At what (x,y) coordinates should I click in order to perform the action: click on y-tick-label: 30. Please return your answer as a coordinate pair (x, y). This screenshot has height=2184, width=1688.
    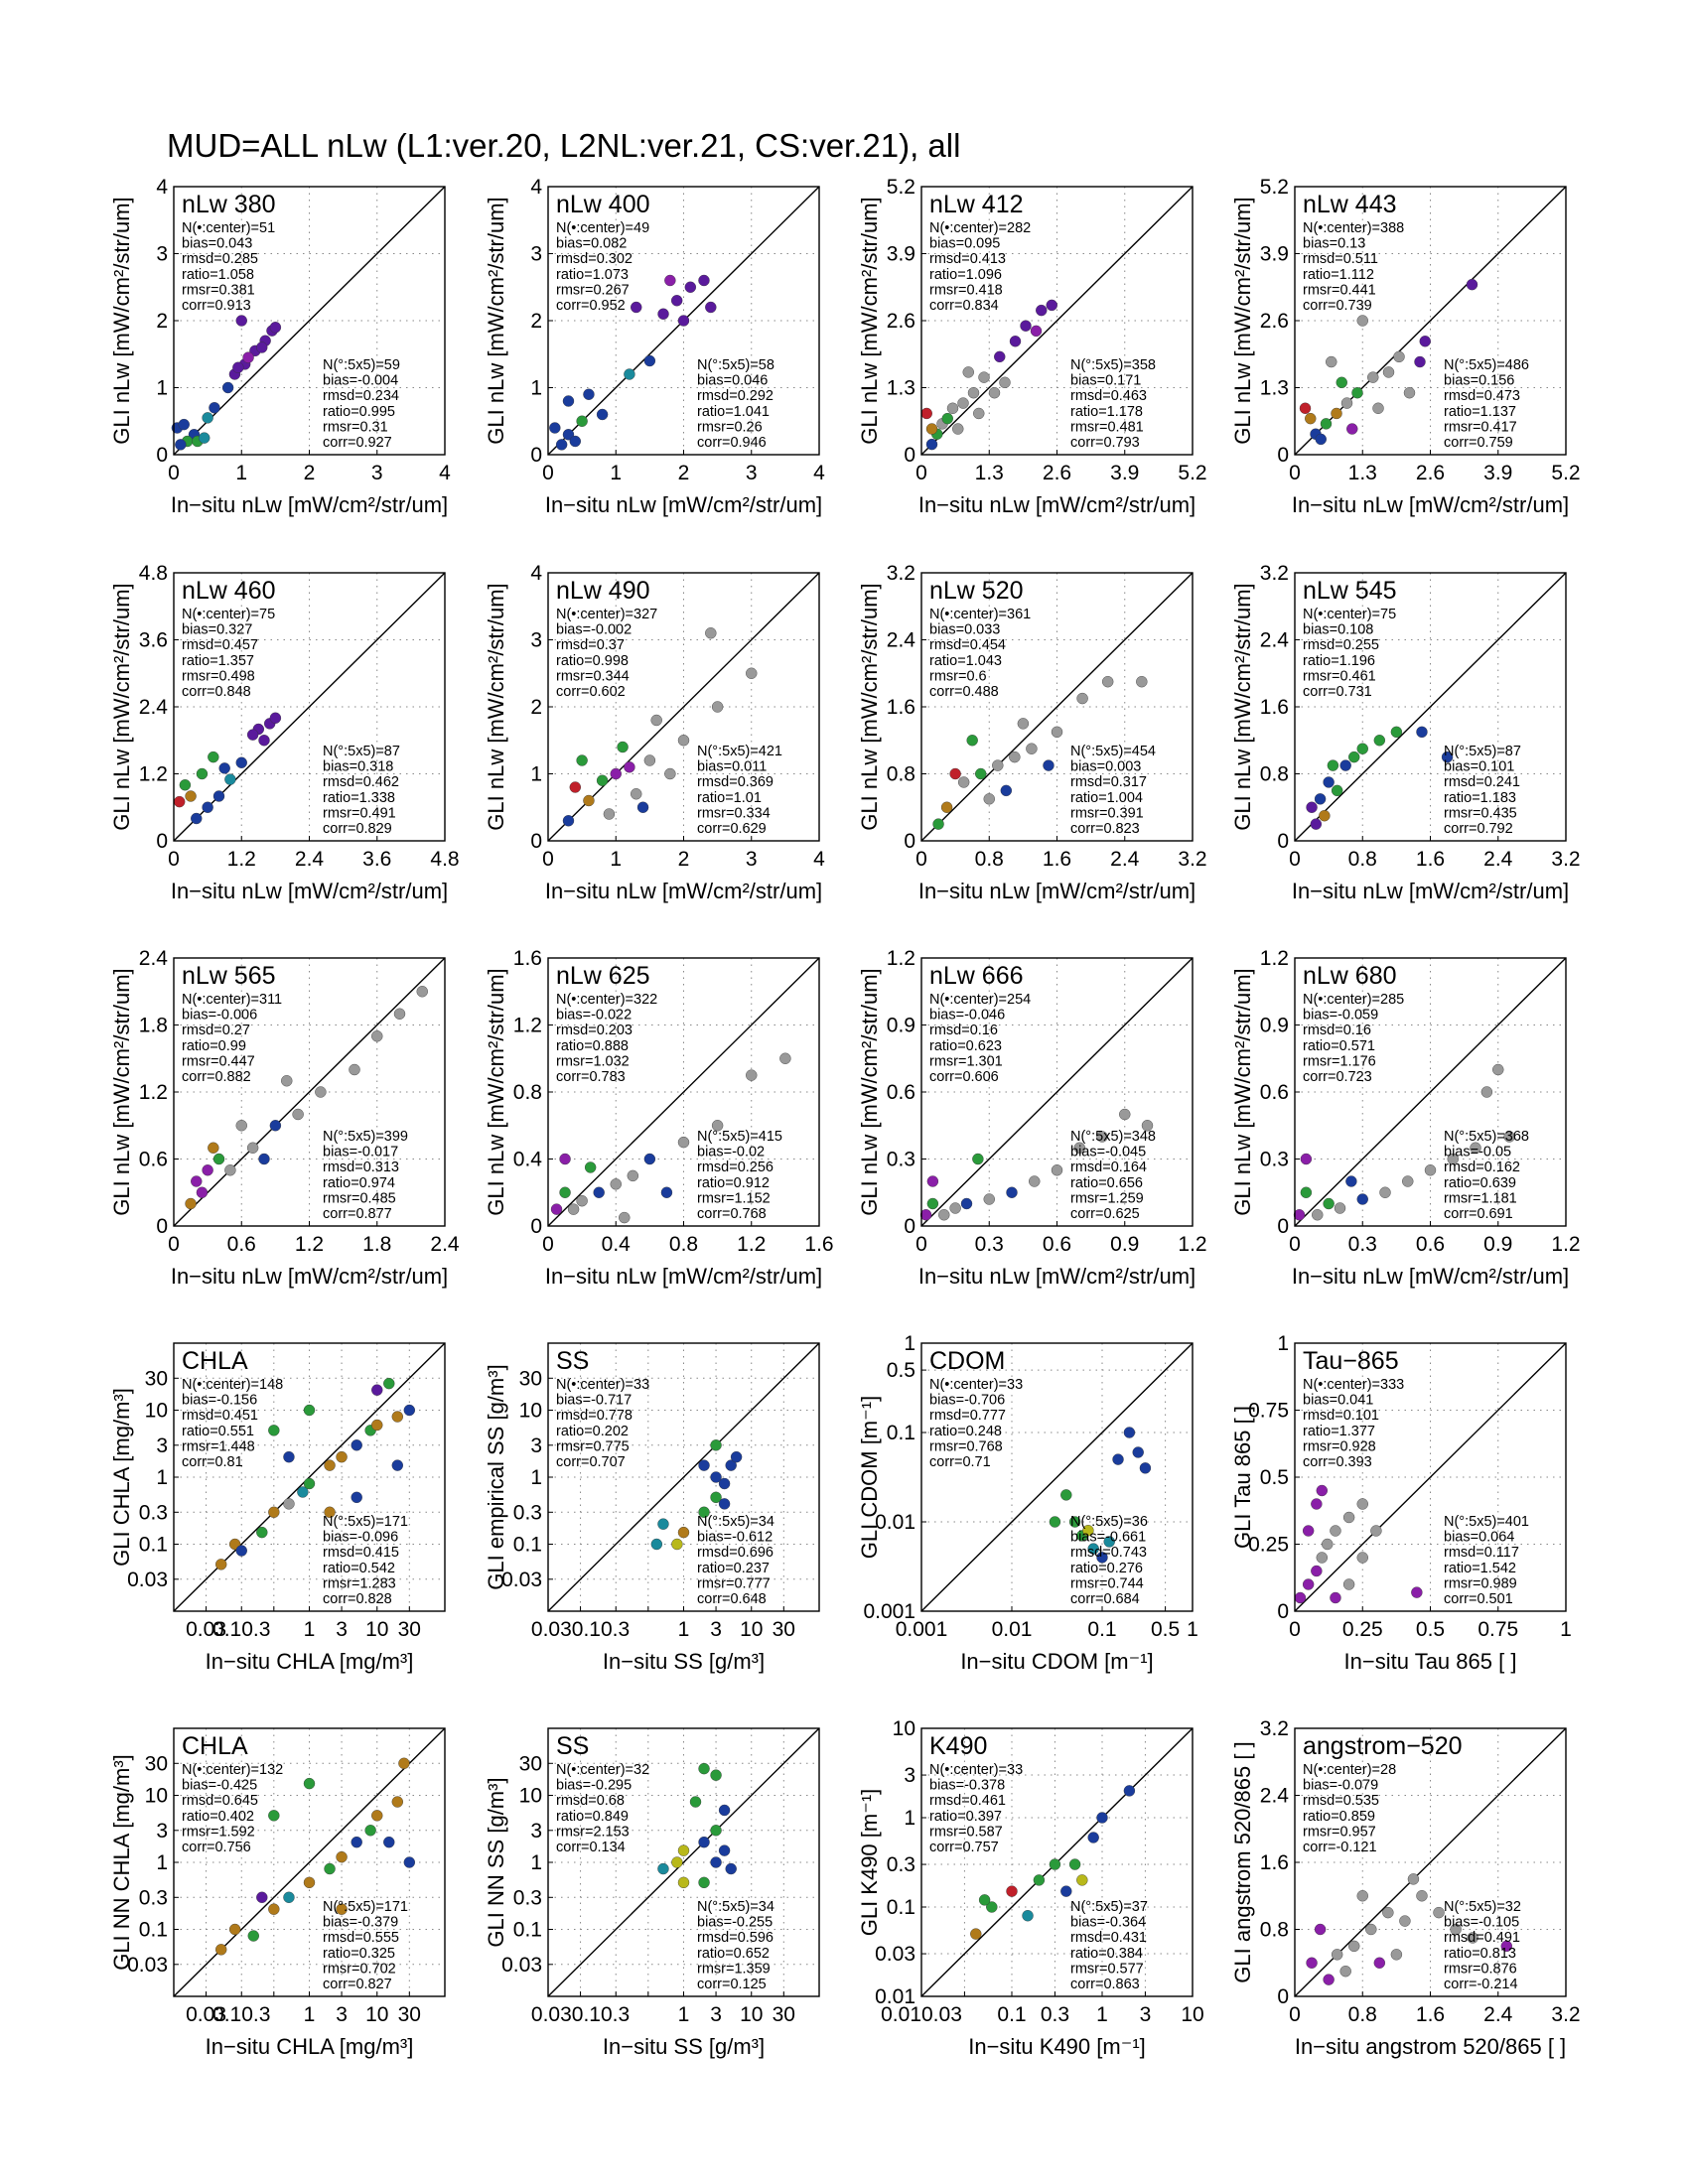
    Looking at the image, I should click on (156, 1763).